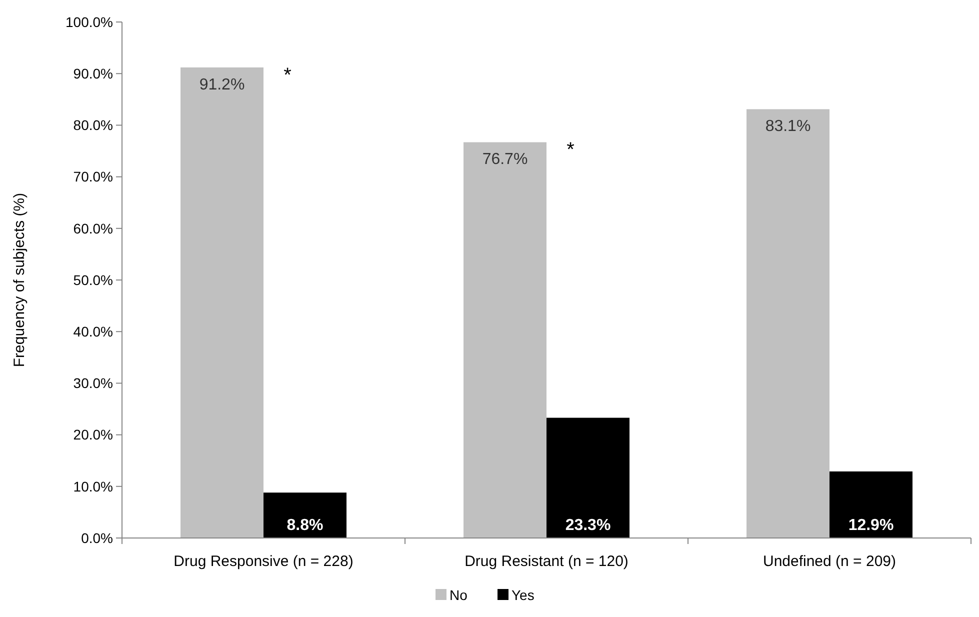  What do you see at coordinates (523, 594) in the screenshot?
I see `legend-label: Yes` at bounding box center [523, 594].